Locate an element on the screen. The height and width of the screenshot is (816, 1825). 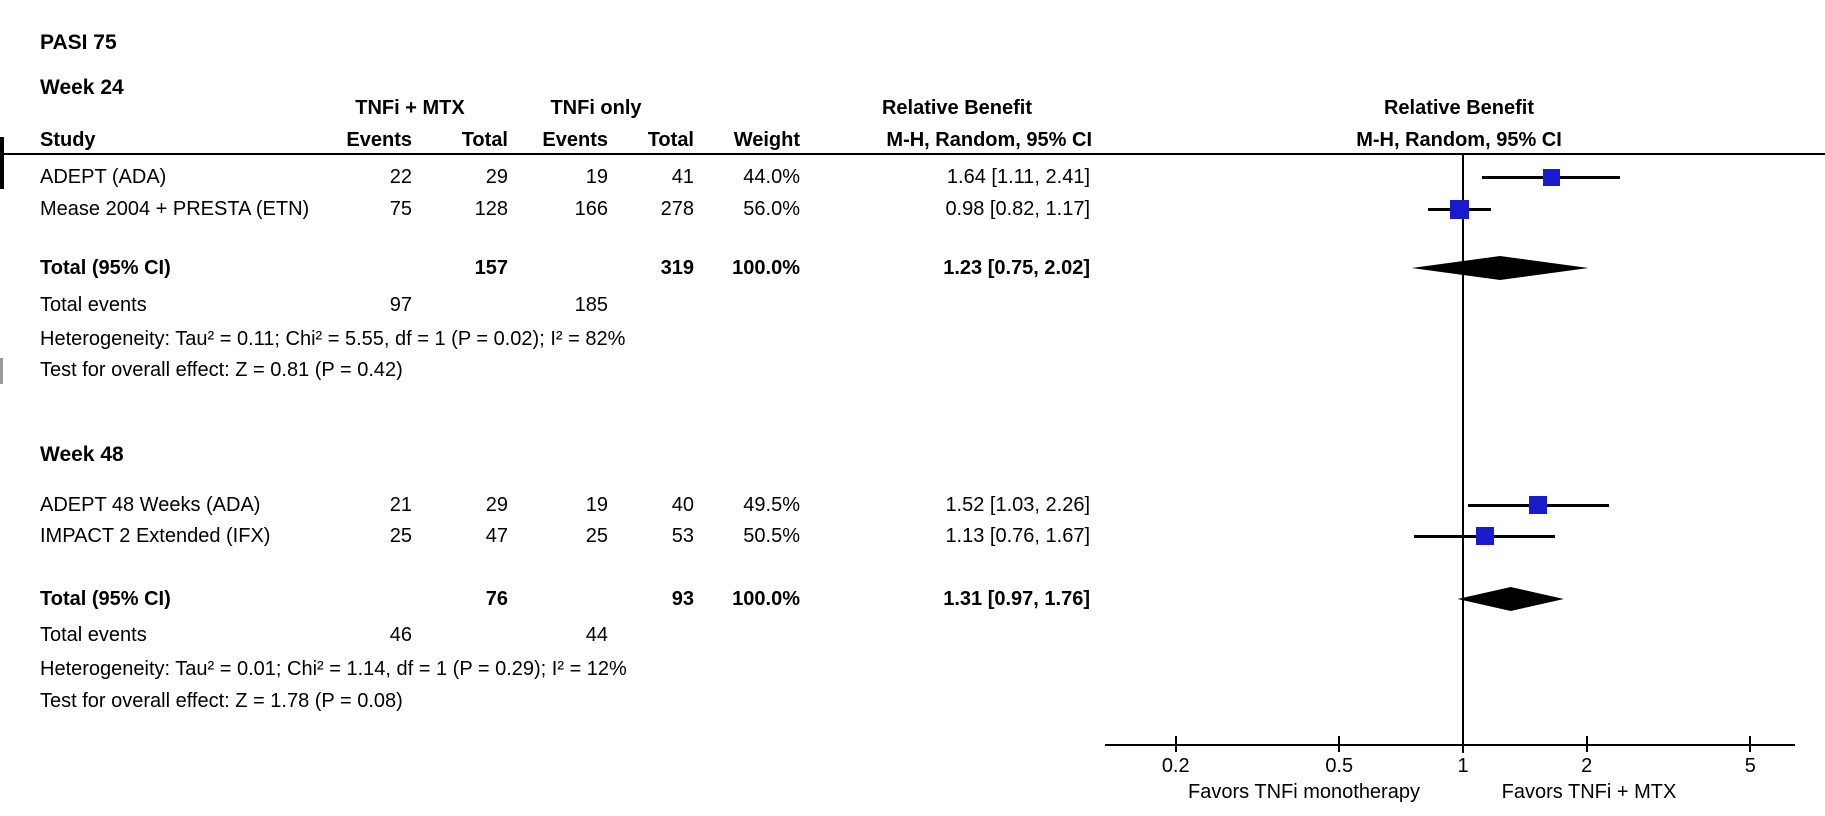
col-group-header-tnfi-mtx: TNFi + MTX is located at coordinates (410, 108).